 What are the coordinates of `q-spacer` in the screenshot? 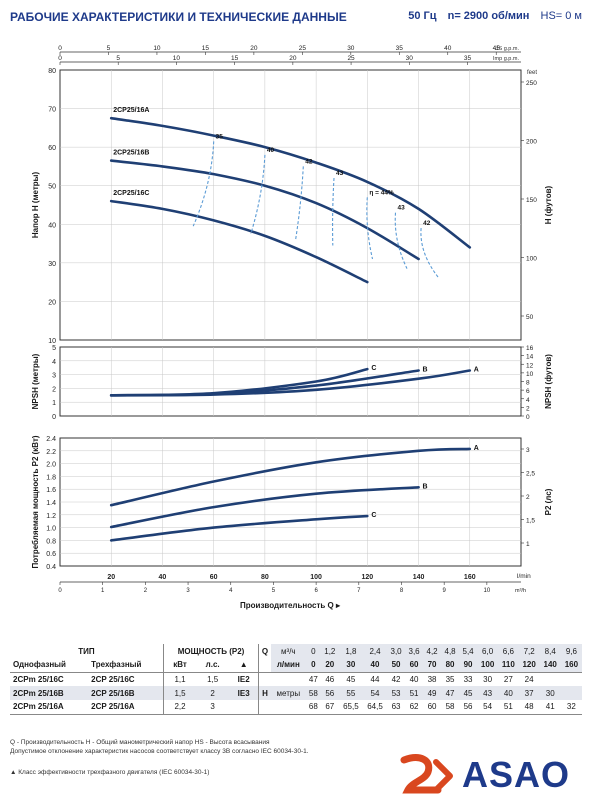 It's located at (264, 665).